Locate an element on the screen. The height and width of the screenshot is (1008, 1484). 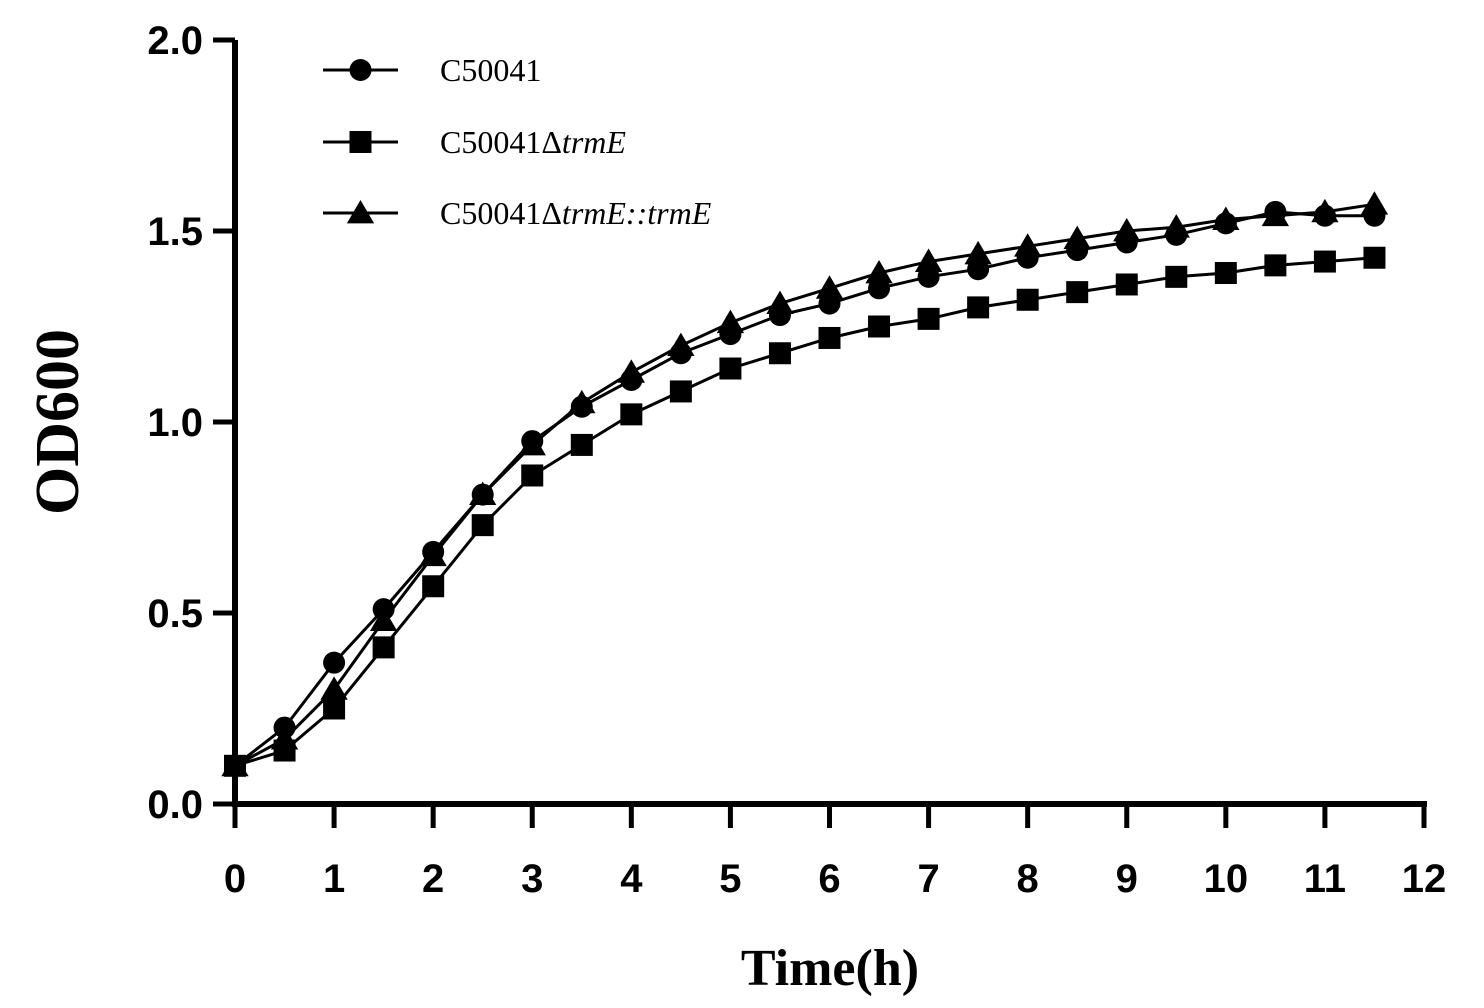
x-tick-label: 7 is located at coordinates (928, 879).